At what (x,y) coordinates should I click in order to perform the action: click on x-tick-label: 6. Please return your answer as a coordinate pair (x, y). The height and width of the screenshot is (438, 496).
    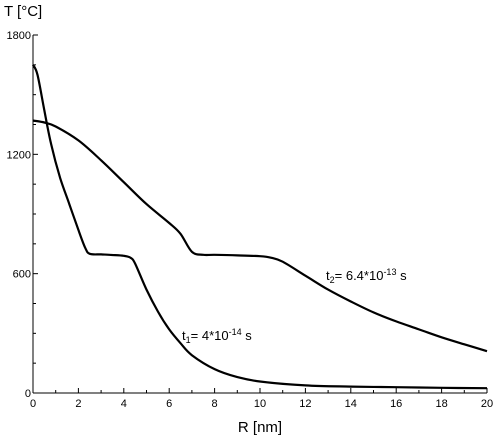
    Looking at the image, I should click on (169, 404).